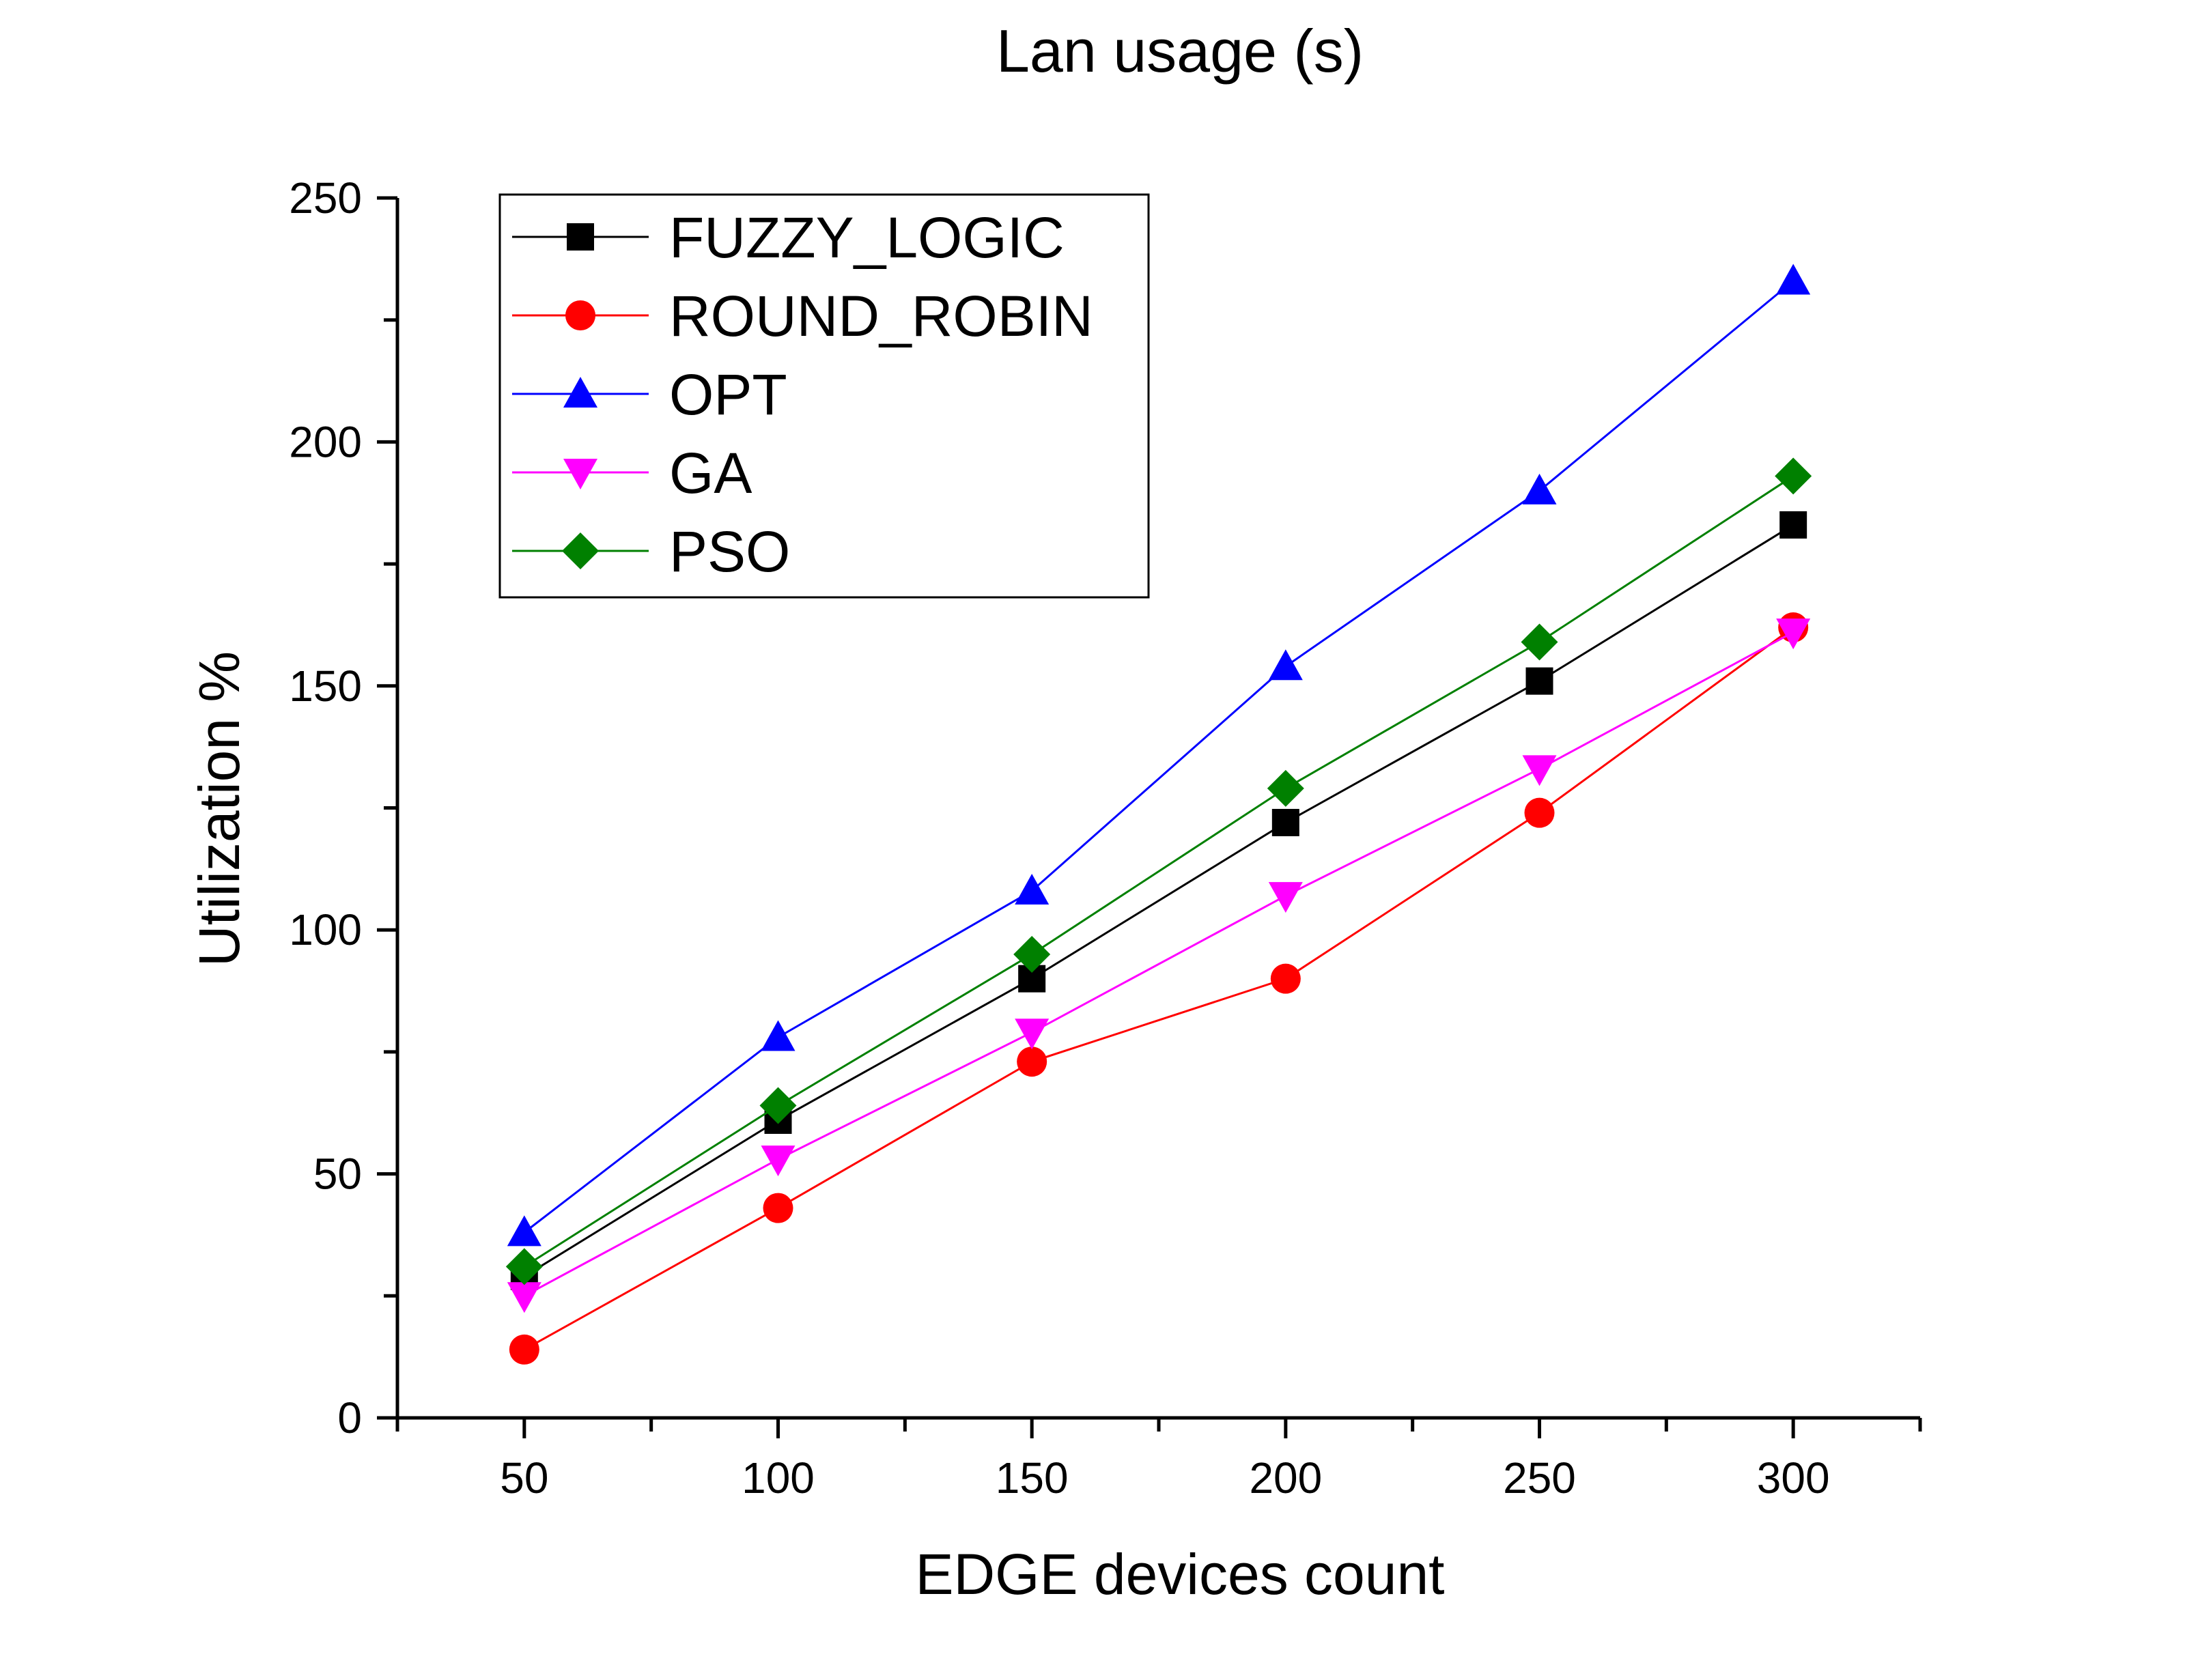 The width and height of the screenshot is (2196, 1680). I want to click on legend-label-pso: PSO, so click(730, 551).